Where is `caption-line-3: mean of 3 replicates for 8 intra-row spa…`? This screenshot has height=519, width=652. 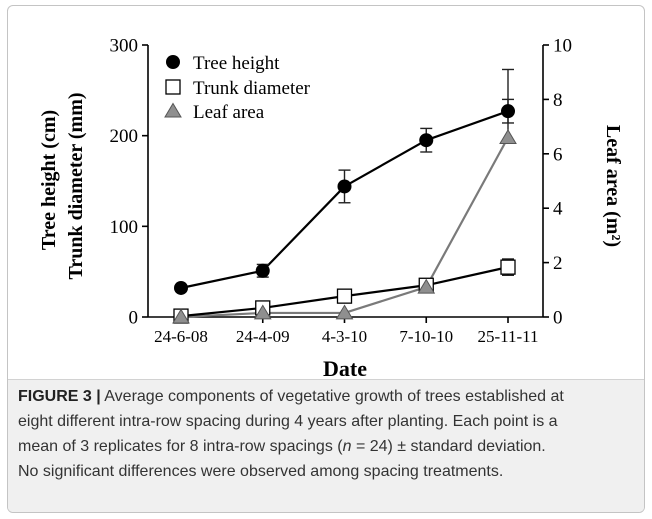 caption-line-3: mean of 3 replicates for 8 intra-row spa… is located at coordinates (326, 446).